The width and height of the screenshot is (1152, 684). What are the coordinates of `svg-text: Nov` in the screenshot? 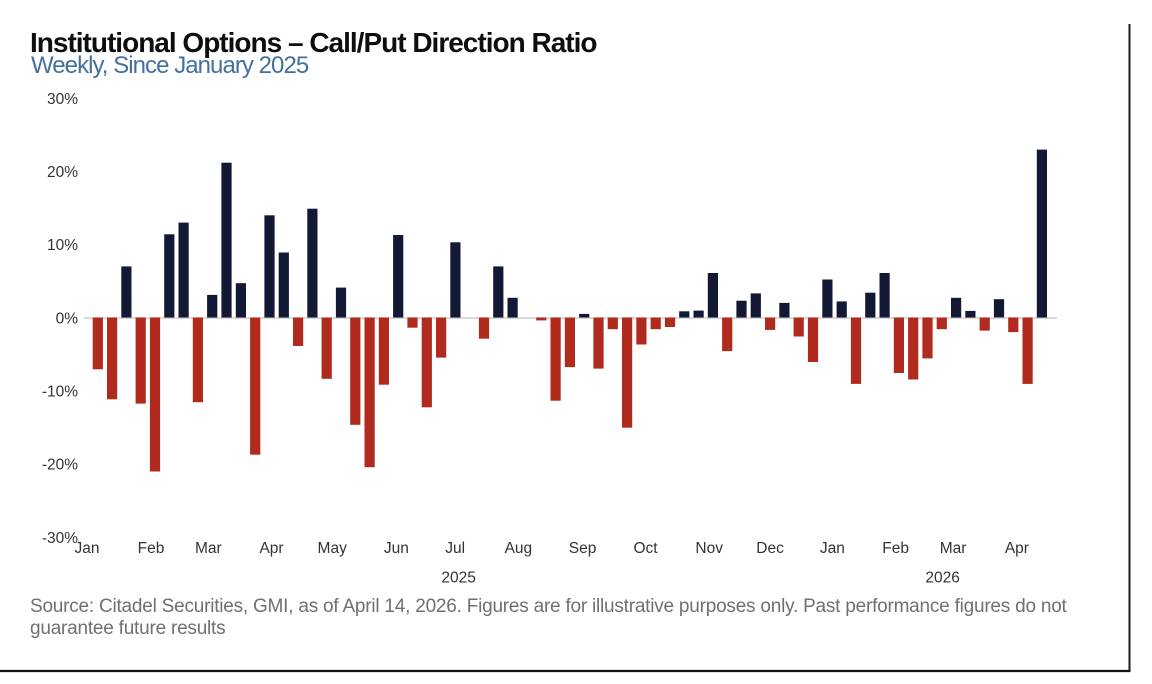 It's located at (709, 548).